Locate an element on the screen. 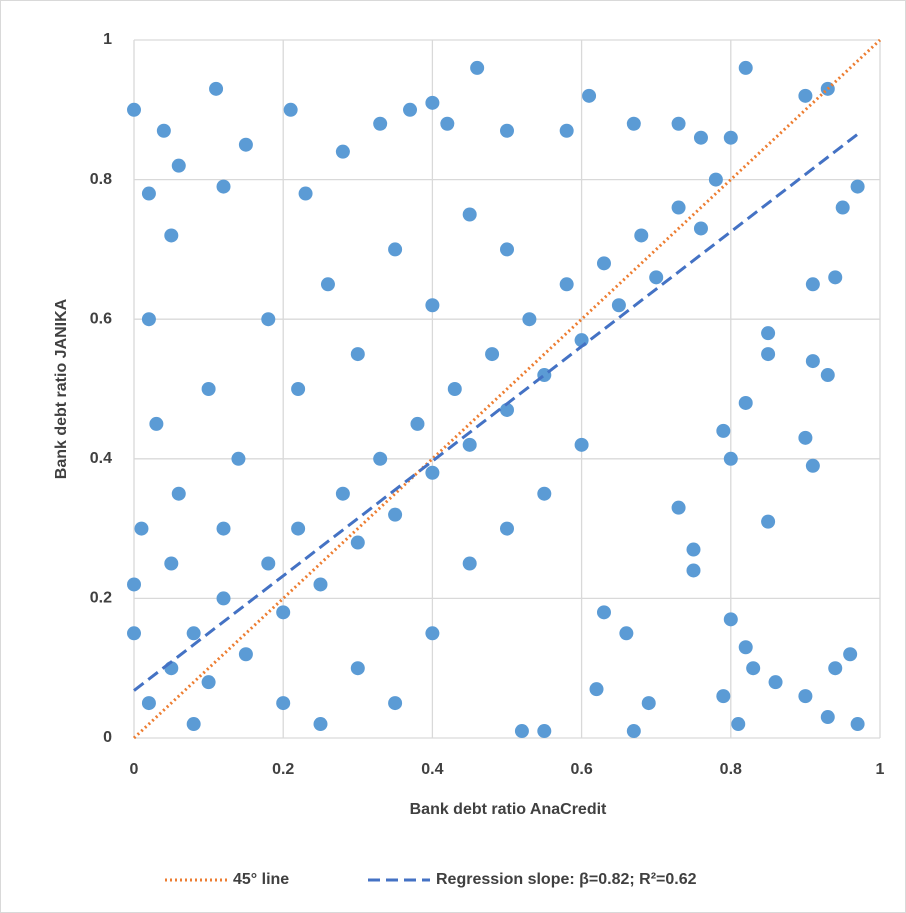  y-axis-label: Bank debt ratio JANIKA is located at coordinates (61, 388).